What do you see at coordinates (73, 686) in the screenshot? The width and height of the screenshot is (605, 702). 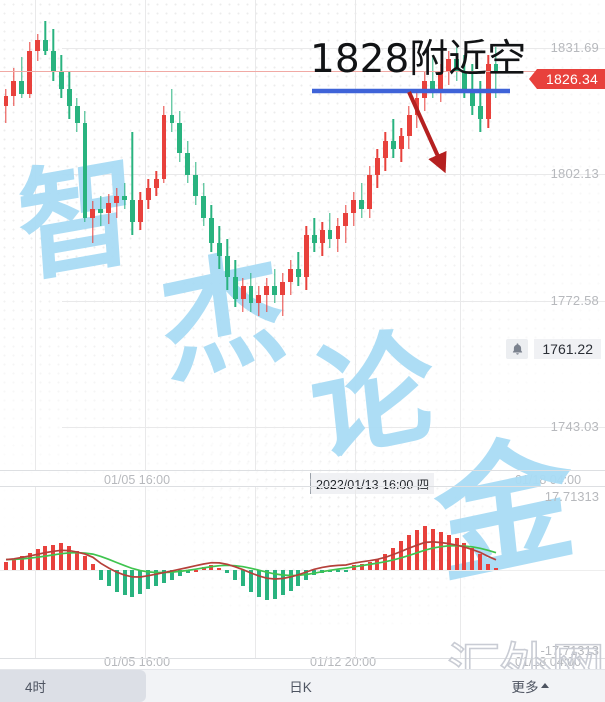 I see `timeframe-button-4h: 4时` at bounding box center [73, 686].